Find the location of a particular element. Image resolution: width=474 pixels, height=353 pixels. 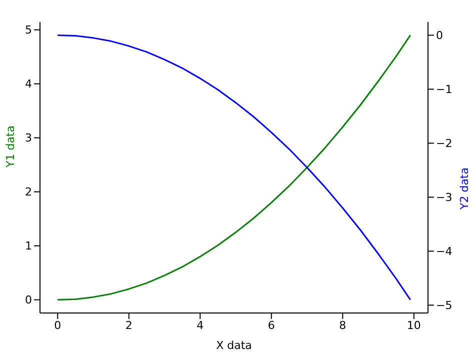

y2-tick-label: −4 is located at coordinates (444, 251).